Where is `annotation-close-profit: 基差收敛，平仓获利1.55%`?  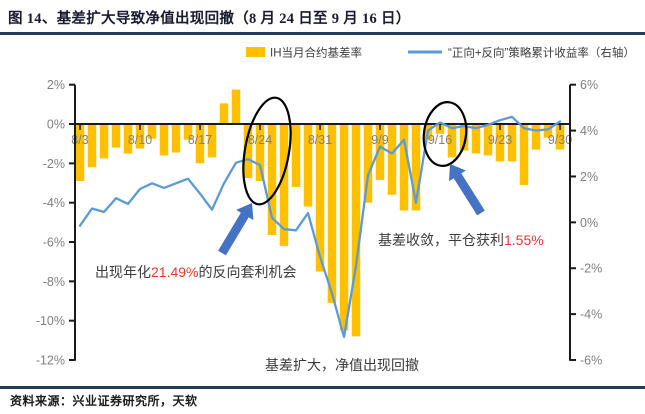
annotation-close-profit: 基差收敛，平仓获利1.55% is located at coordinates (461, 240).